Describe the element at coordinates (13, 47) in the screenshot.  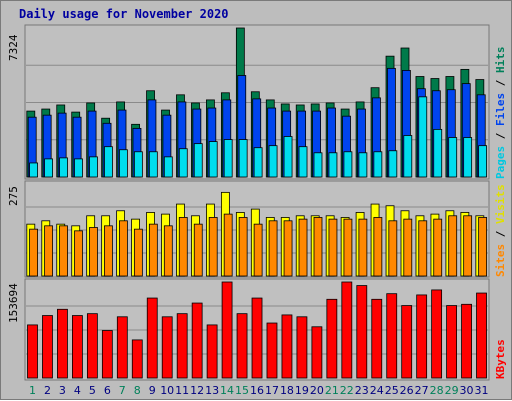
I see `hits-ymax-label: 7324` at that location.